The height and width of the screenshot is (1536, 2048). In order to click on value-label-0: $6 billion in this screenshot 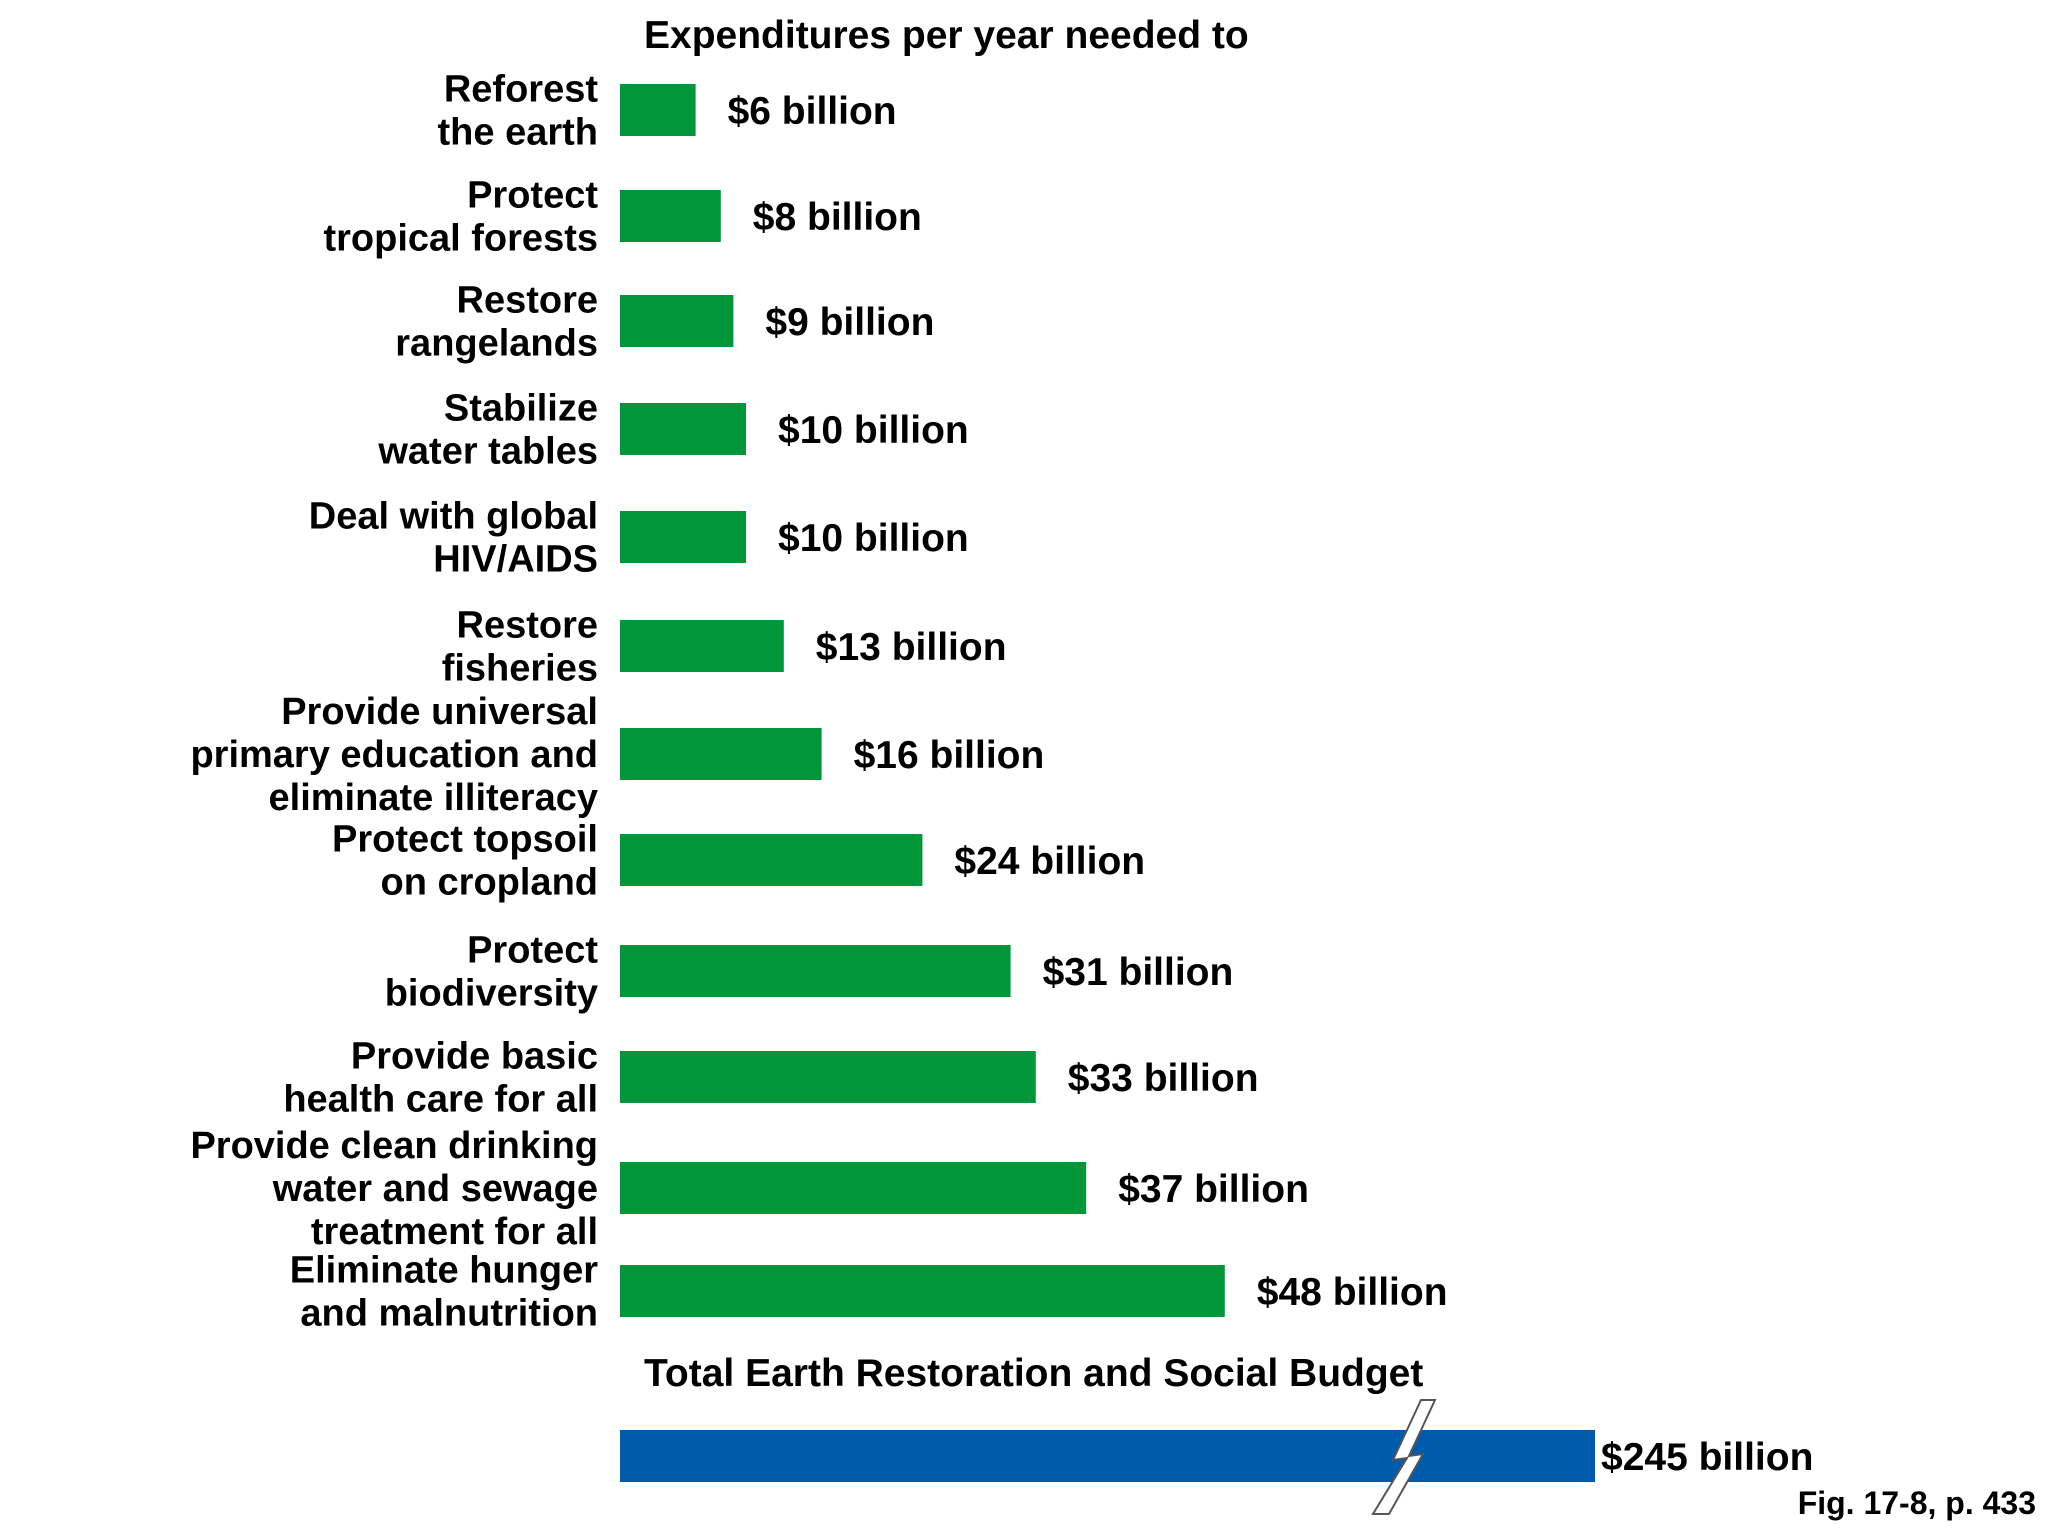, I will do `click(812, 111)`.